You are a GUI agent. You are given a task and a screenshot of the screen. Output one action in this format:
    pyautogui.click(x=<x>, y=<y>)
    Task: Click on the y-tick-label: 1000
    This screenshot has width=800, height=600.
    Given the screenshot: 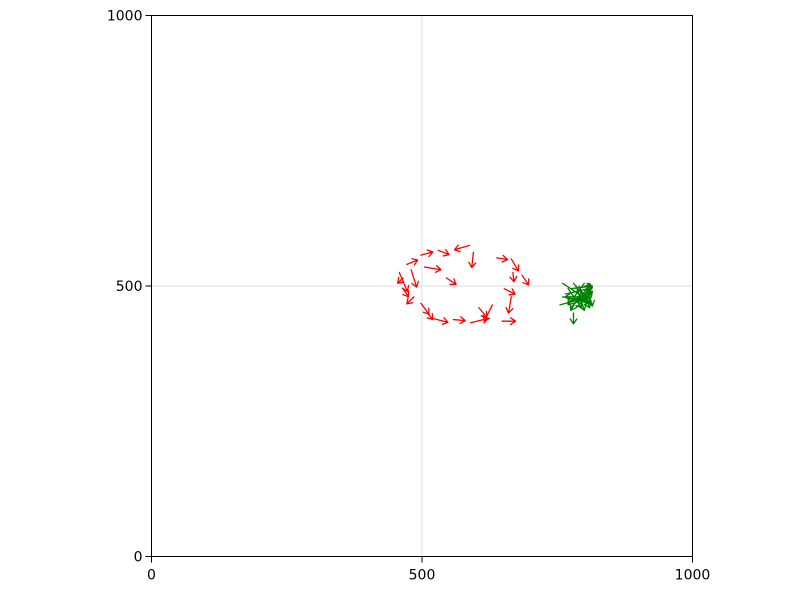 What is the action you would take?
    pyautogui.click(x=125, y=17)
    